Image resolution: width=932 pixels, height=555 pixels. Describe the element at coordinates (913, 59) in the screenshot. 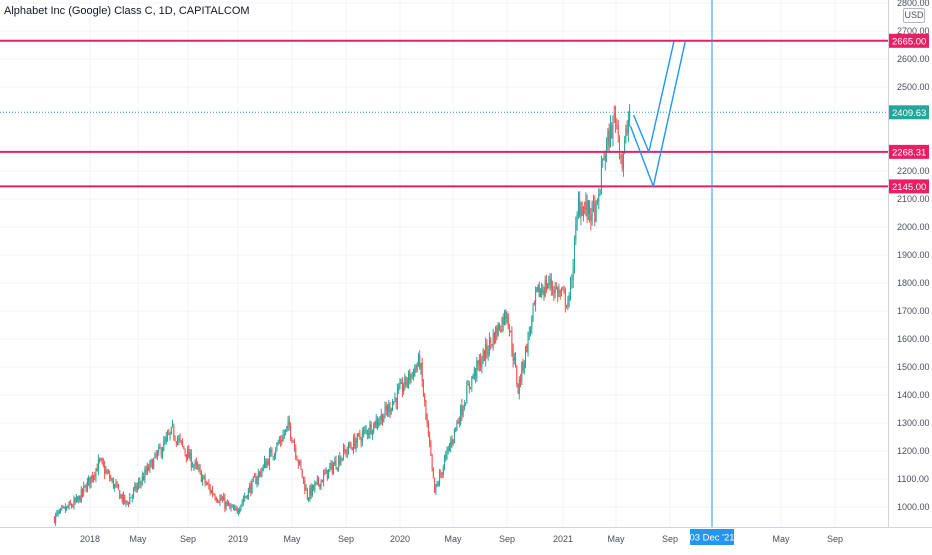

I see `y-tick-label: 2600.00` at that location.